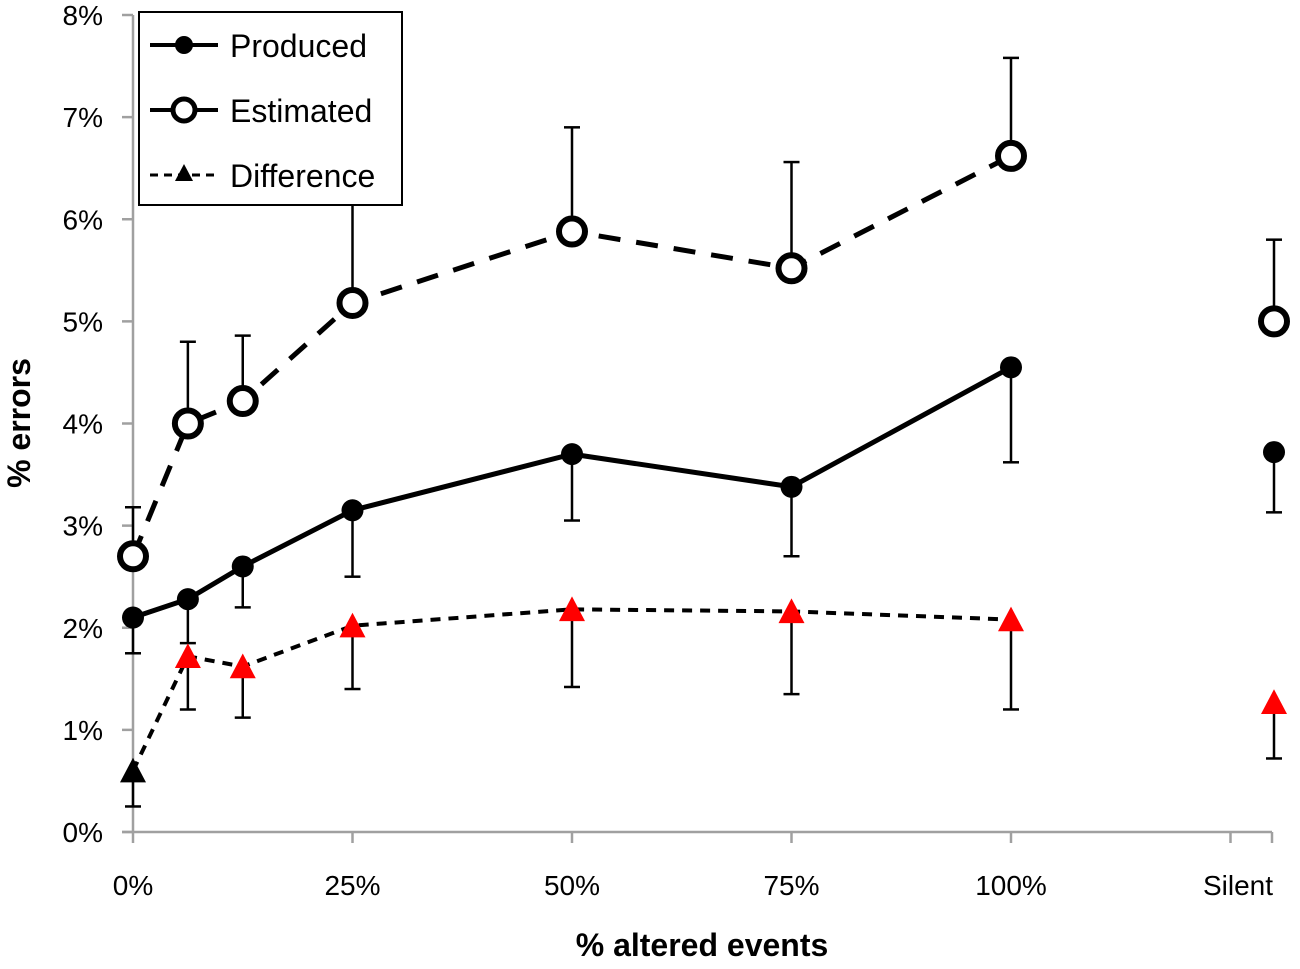 The height and width of the screenshot is (969, 1300). Describe the element at coordinates (133, 885) in the screenshot. I see `x-tick-label: 0%` at that location.